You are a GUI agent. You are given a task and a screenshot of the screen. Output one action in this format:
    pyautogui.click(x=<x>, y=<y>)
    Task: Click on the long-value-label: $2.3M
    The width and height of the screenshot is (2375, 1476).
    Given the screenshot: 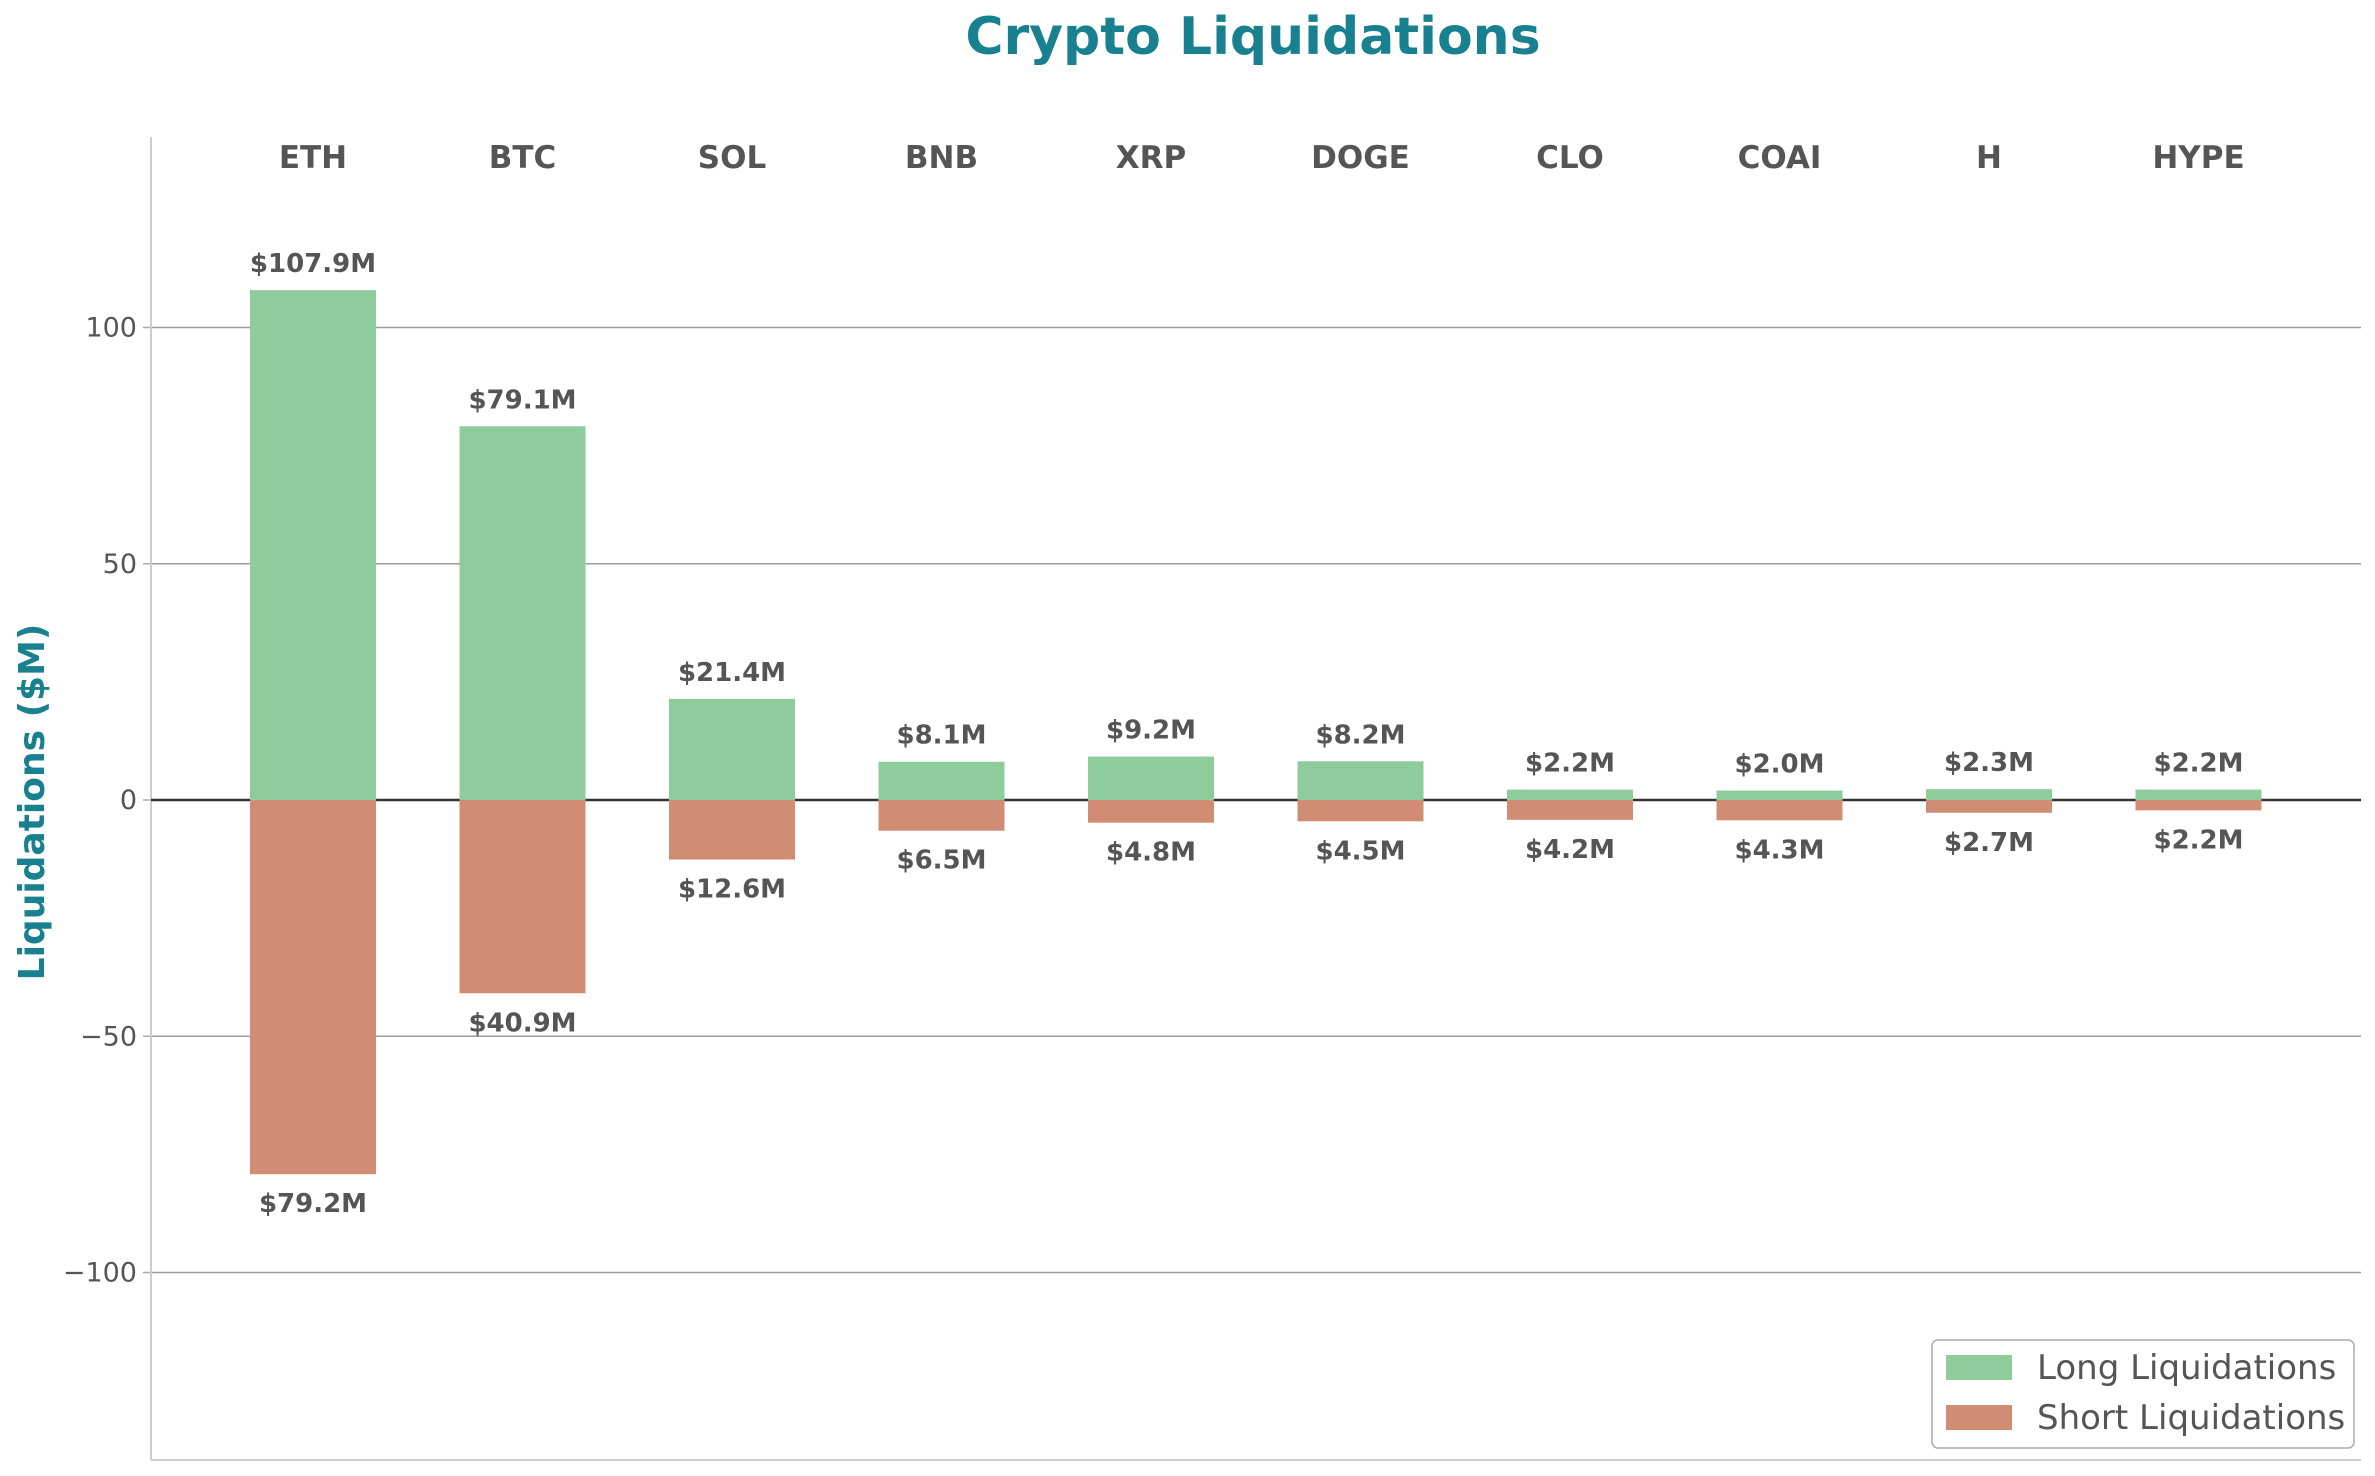 What is the action you would take?
    pyautogui.click(x=1989, y=763)
    